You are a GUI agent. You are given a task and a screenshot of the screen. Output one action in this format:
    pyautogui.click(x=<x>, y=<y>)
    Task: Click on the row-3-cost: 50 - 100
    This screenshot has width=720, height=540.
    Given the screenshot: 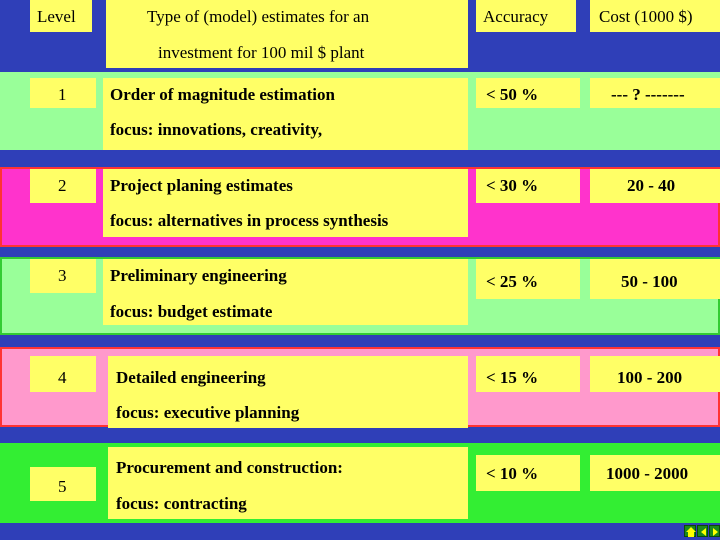 What is the action you would take?
    pyautogui.click(x=649, y=281)
    